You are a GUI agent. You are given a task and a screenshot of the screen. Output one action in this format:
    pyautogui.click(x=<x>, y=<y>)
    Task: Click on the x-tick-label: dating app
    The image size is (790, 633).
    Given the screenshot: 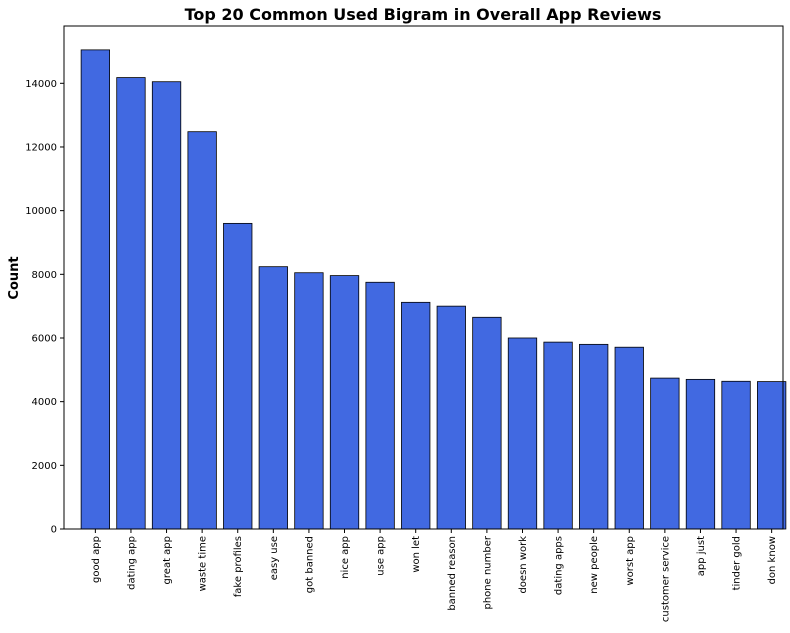 What is the action you would take?
    pyautogui.click(x=131, y=563)
    